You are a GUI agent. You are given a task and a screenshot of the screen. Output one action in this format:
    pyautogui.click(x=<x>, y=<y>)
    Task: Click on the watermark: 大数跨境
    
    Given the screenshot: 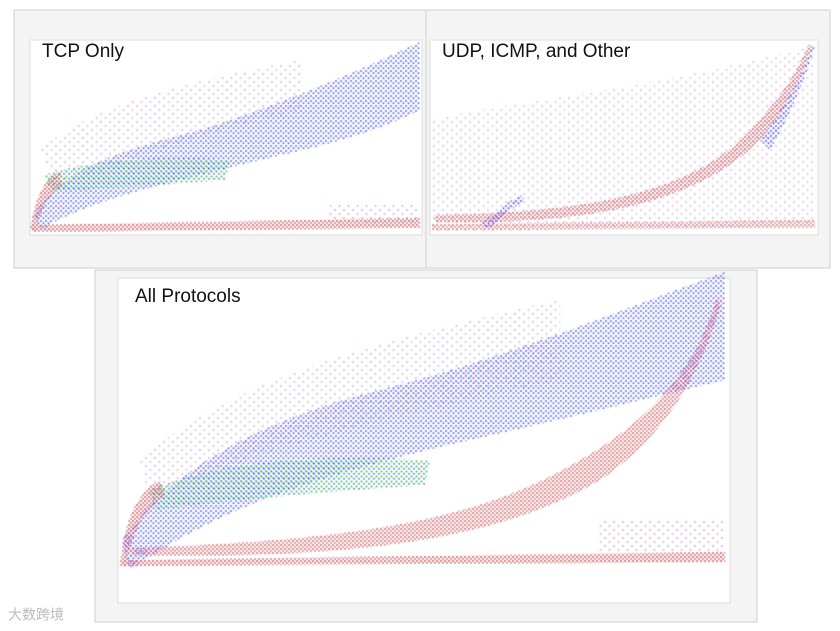 What is the action you would take?
    pyautogui.click(x=36, y=615)
    